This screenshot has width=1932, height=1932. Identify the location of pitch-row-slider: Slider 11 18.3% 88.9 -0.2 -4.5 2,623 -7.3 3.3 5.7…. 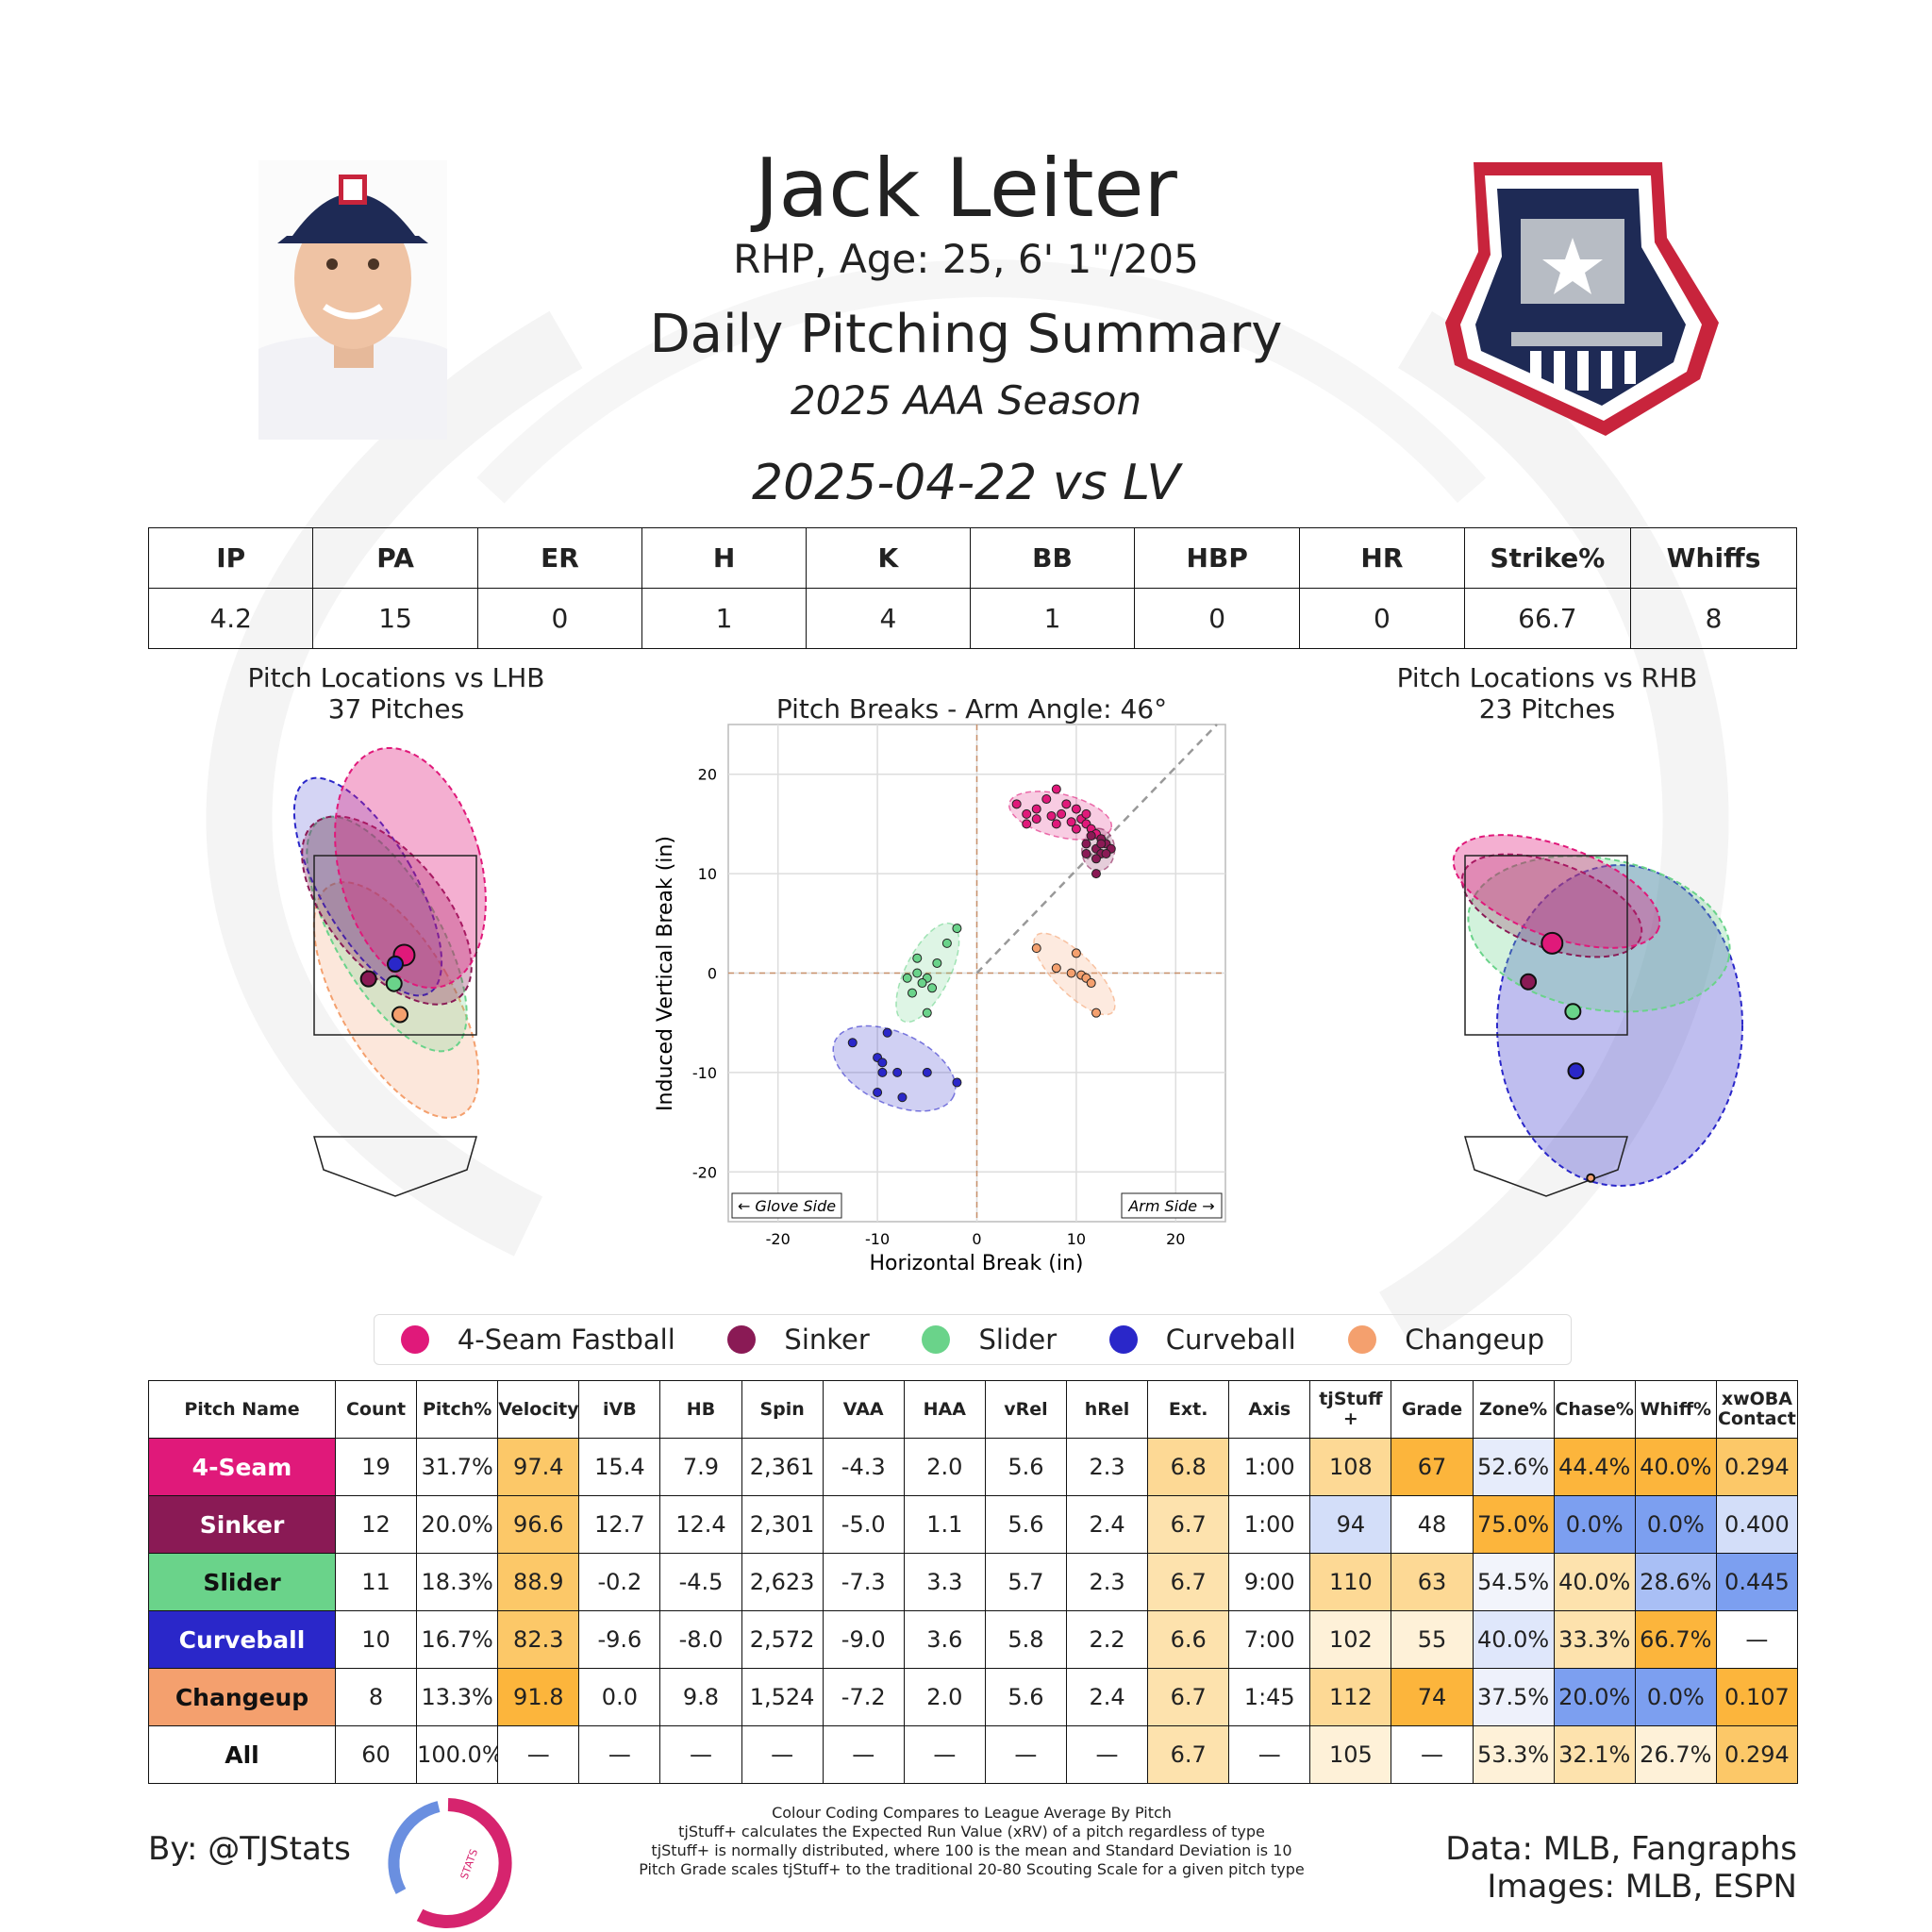
(973, 1582).